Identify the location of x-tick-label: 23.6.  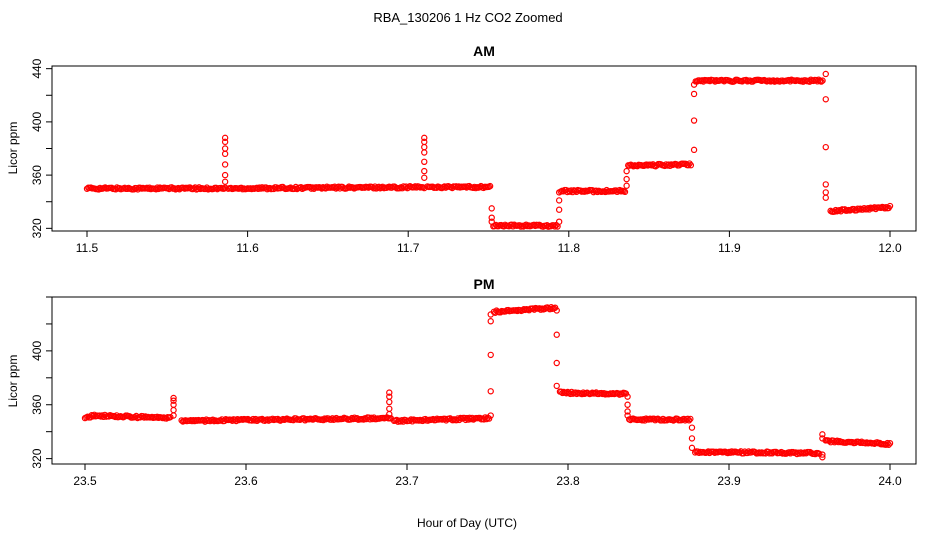
(246, 481).